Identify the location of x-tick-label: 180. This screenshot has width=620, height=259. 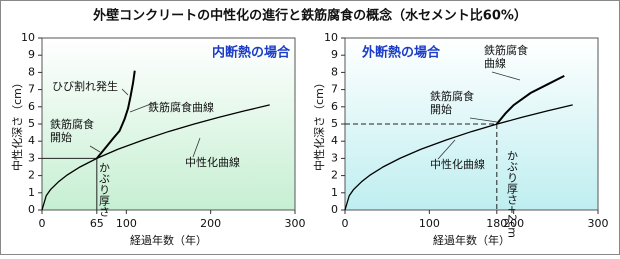
(496, 223).